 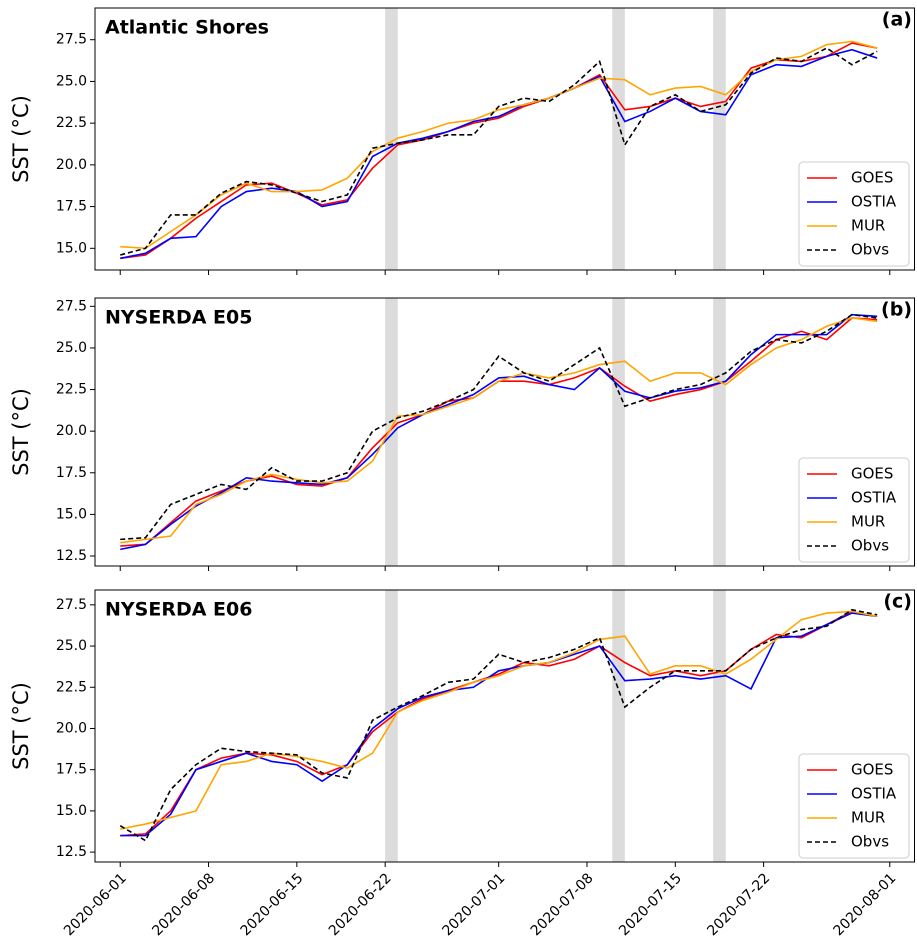 What do you see at coordinates (562, 904) in the screenshot?
I see `x-tick-label: 2020-07-08` at bounding box center [562, 904].